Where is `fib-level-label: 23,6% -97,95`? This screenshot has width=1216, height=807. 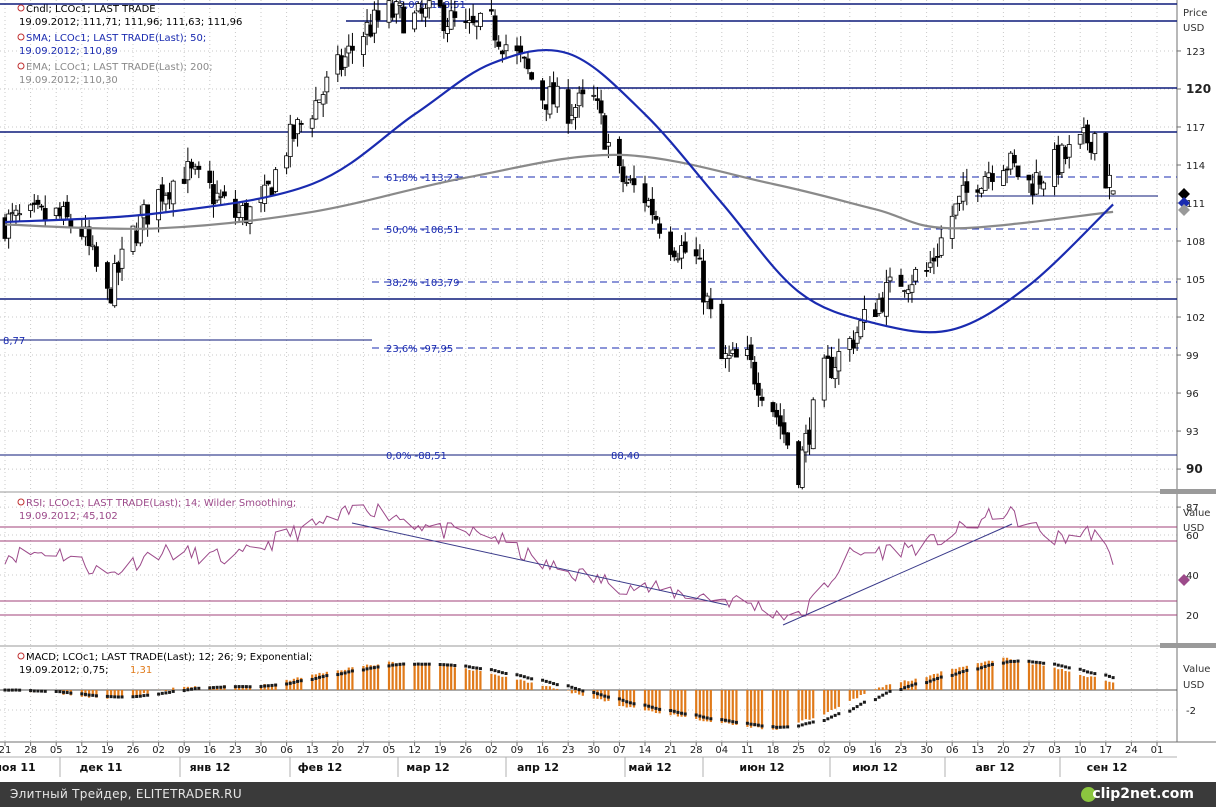 fib-level-label: 23,6% -97,95 is located at coordinates (419, 349).